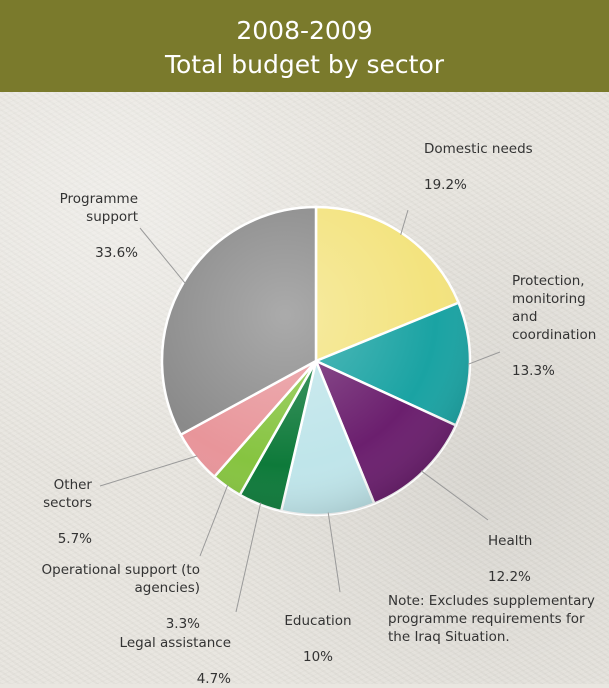 This screenshot has width=609, height=688. I want to click on label-programme-support-value: 33.6%, so click(116, 253).